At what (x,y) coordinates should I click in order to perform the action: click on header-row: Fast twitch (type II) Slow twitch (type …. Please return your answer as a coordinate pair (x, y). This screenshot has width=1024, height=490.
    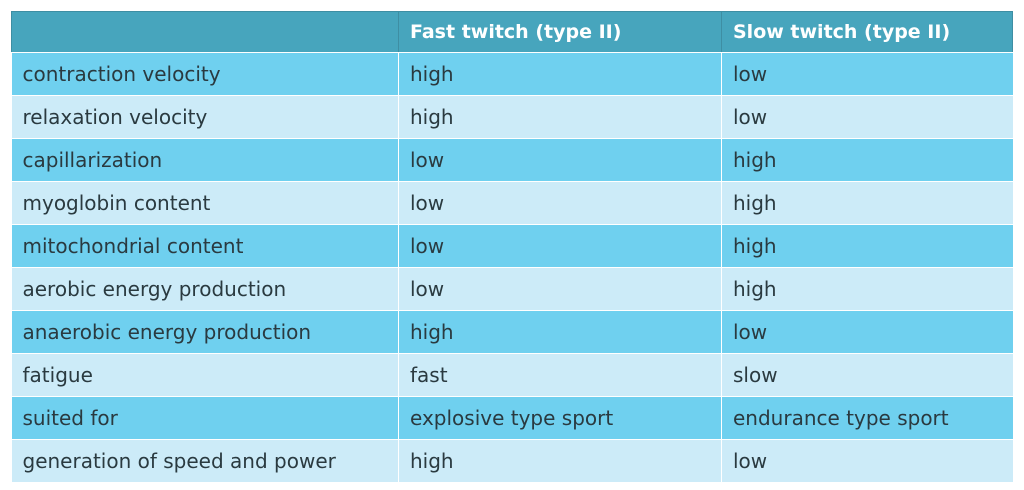
    Looking at the image, I should click on (512, 32).